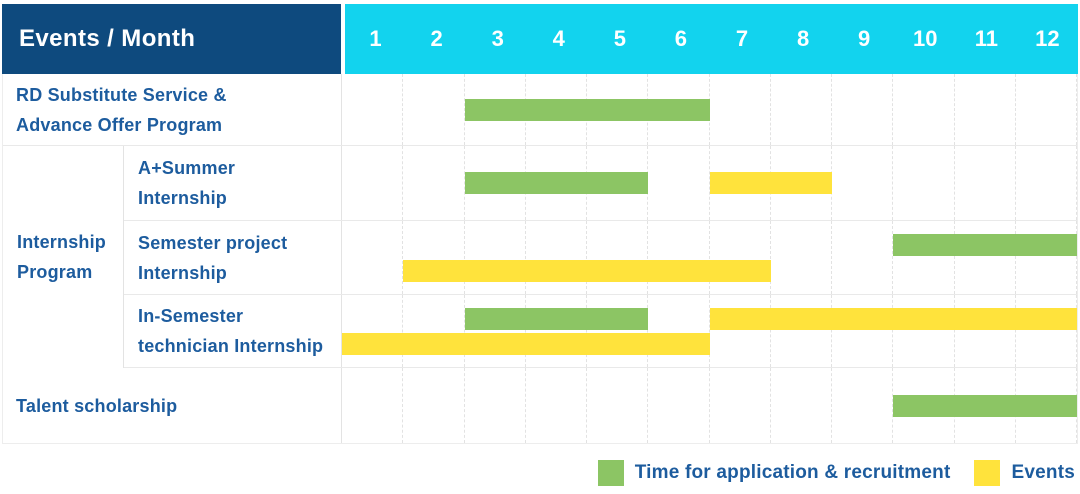  I want to click on row-label-in-semester-technician: In-Semester technician Internship, so click(233, 331).